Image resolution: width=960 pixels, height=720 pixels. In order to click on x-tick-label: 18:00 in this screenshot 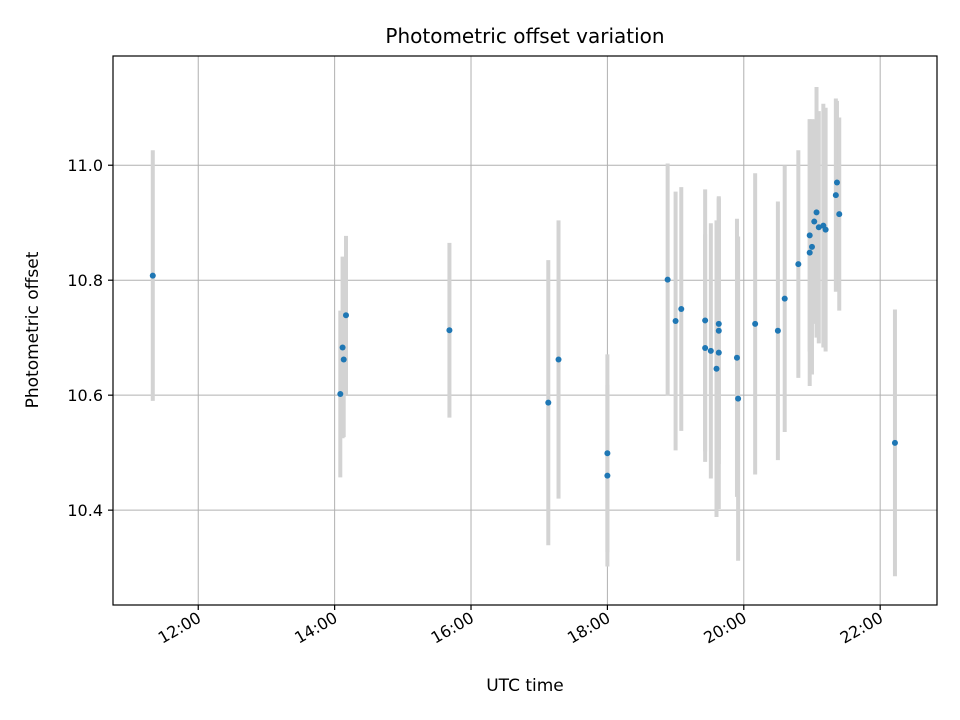, I will do `click(588, 628)`.